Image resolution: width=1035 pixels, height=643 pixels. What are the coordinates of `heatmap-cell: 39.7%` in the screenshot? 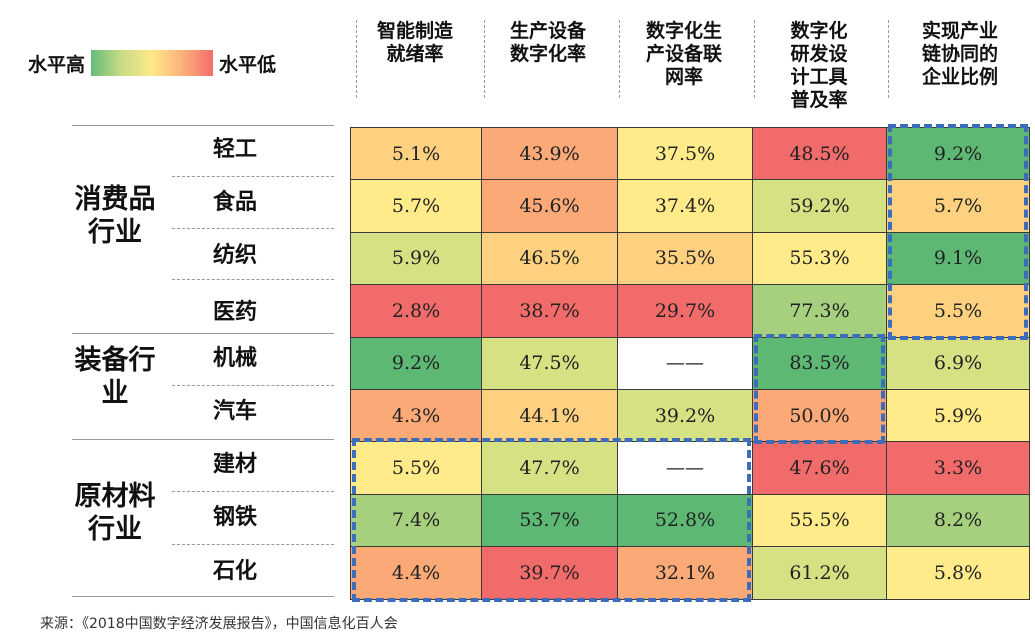 It's located at (549, 573).